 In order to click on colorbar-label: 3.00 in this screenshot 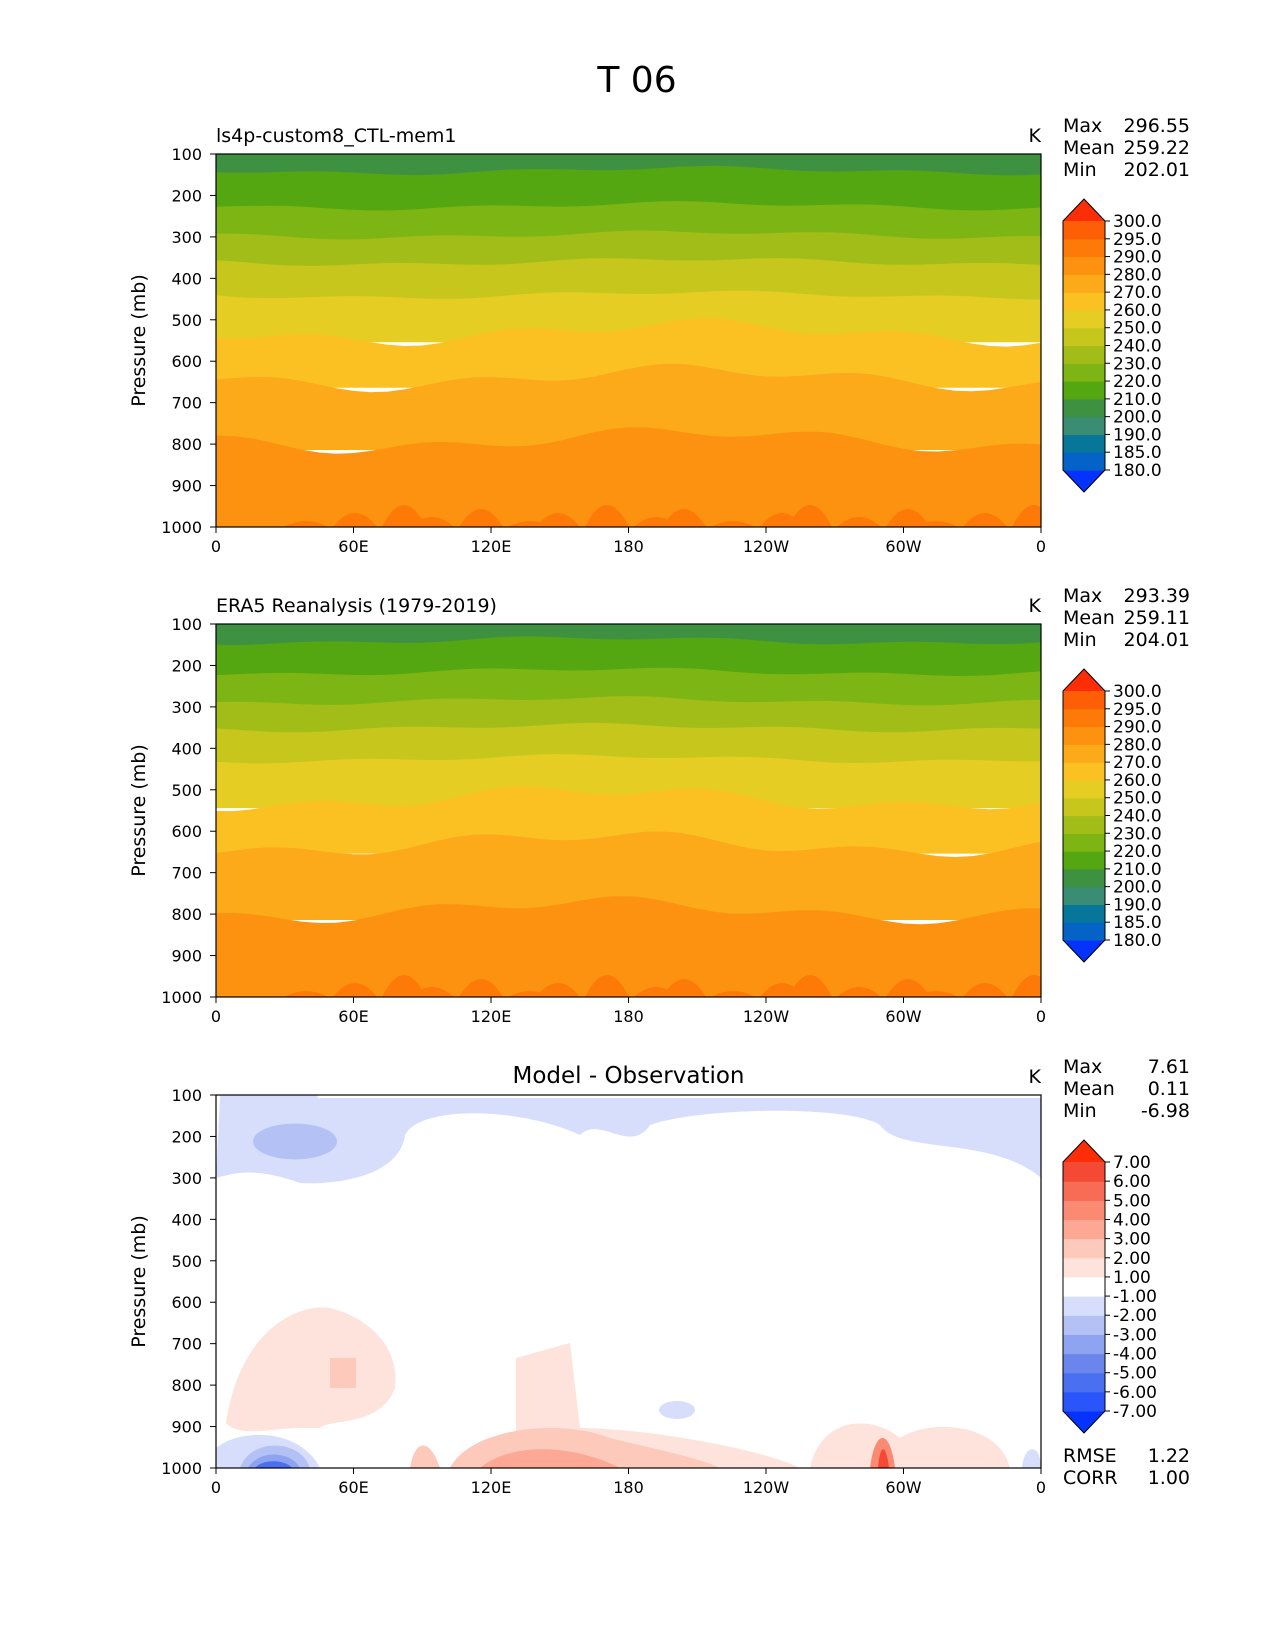, I will do `click(1132, 1240)`.